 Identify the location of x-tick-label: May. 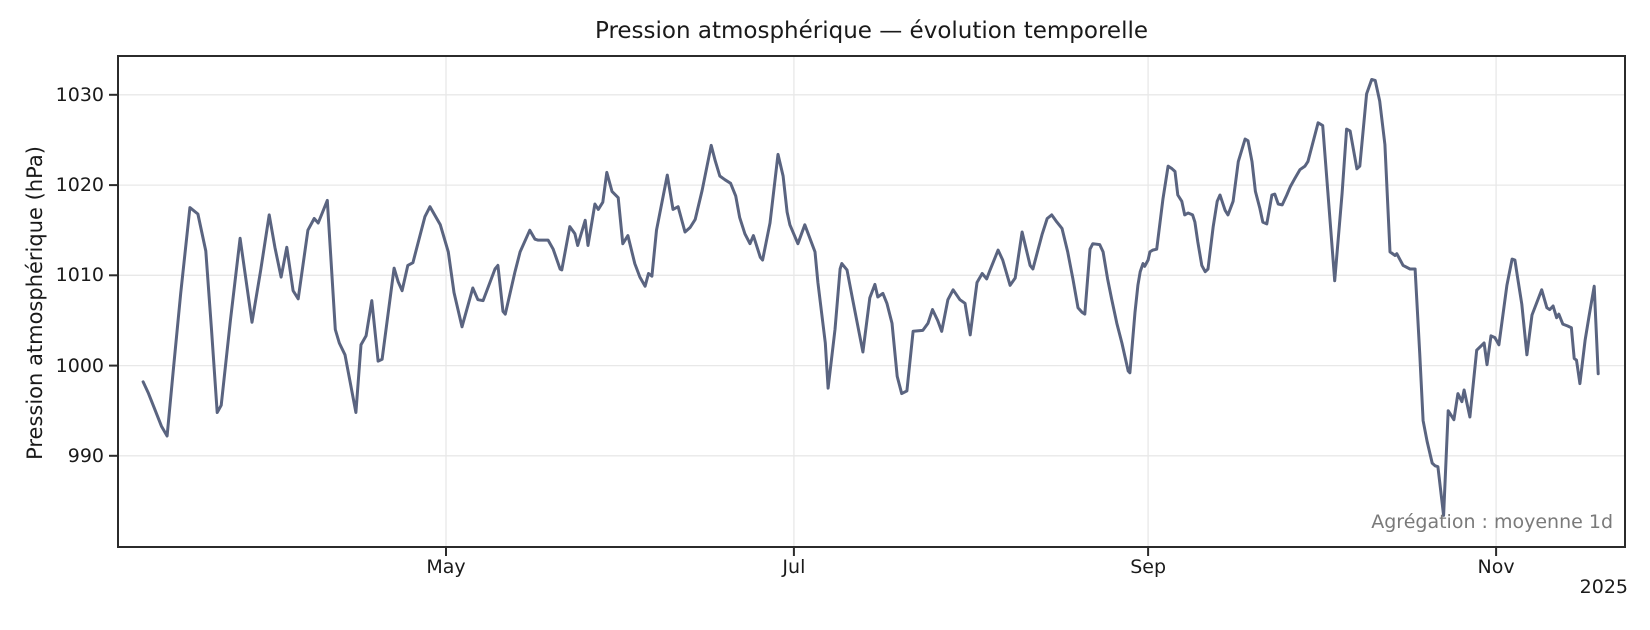
(446, 567).